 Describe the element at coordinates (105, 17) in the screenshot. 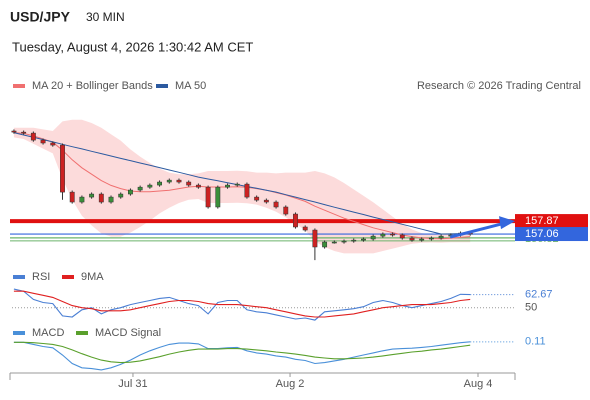

I see `timeframe: 30 MIN` at that location.